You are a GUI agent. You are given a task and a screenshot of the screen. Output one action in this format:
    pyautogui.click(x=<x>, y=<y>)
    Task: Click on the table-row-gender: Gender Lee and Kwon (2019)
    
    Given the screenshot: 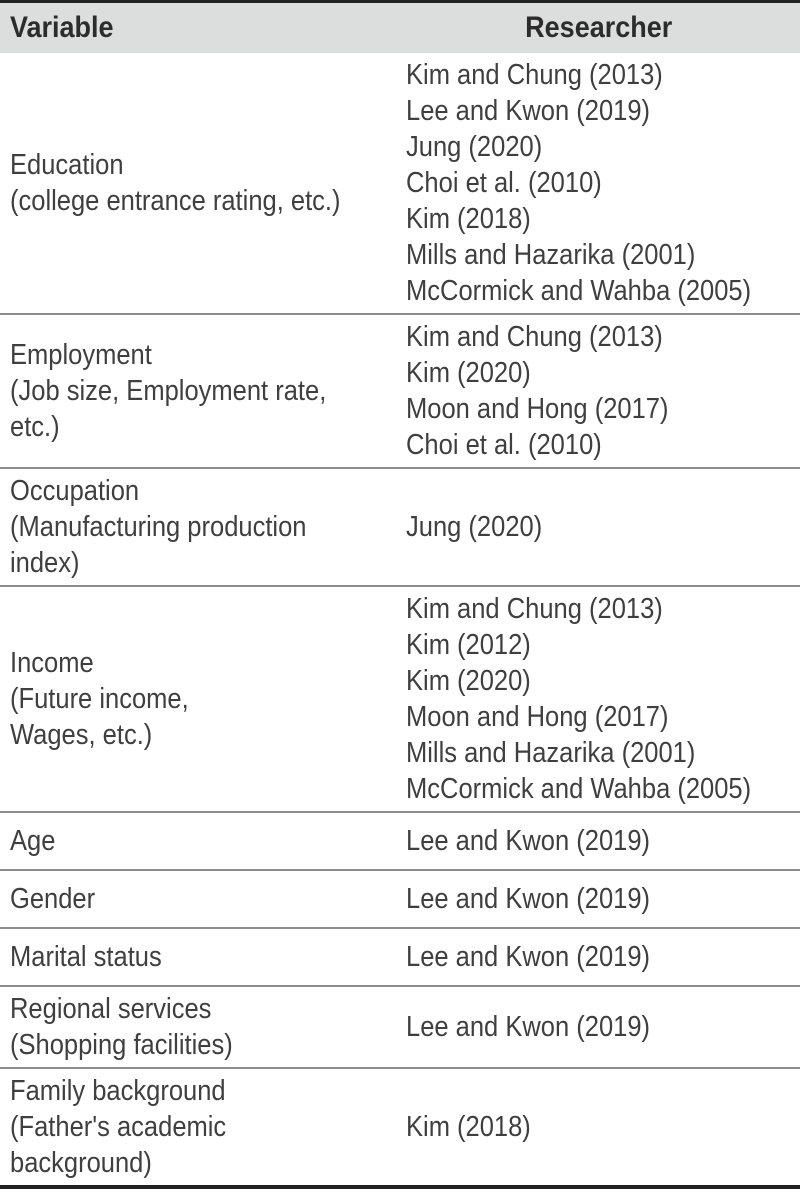 What is the action you would take?
    pyautogui.click(x=400, y=898)
    